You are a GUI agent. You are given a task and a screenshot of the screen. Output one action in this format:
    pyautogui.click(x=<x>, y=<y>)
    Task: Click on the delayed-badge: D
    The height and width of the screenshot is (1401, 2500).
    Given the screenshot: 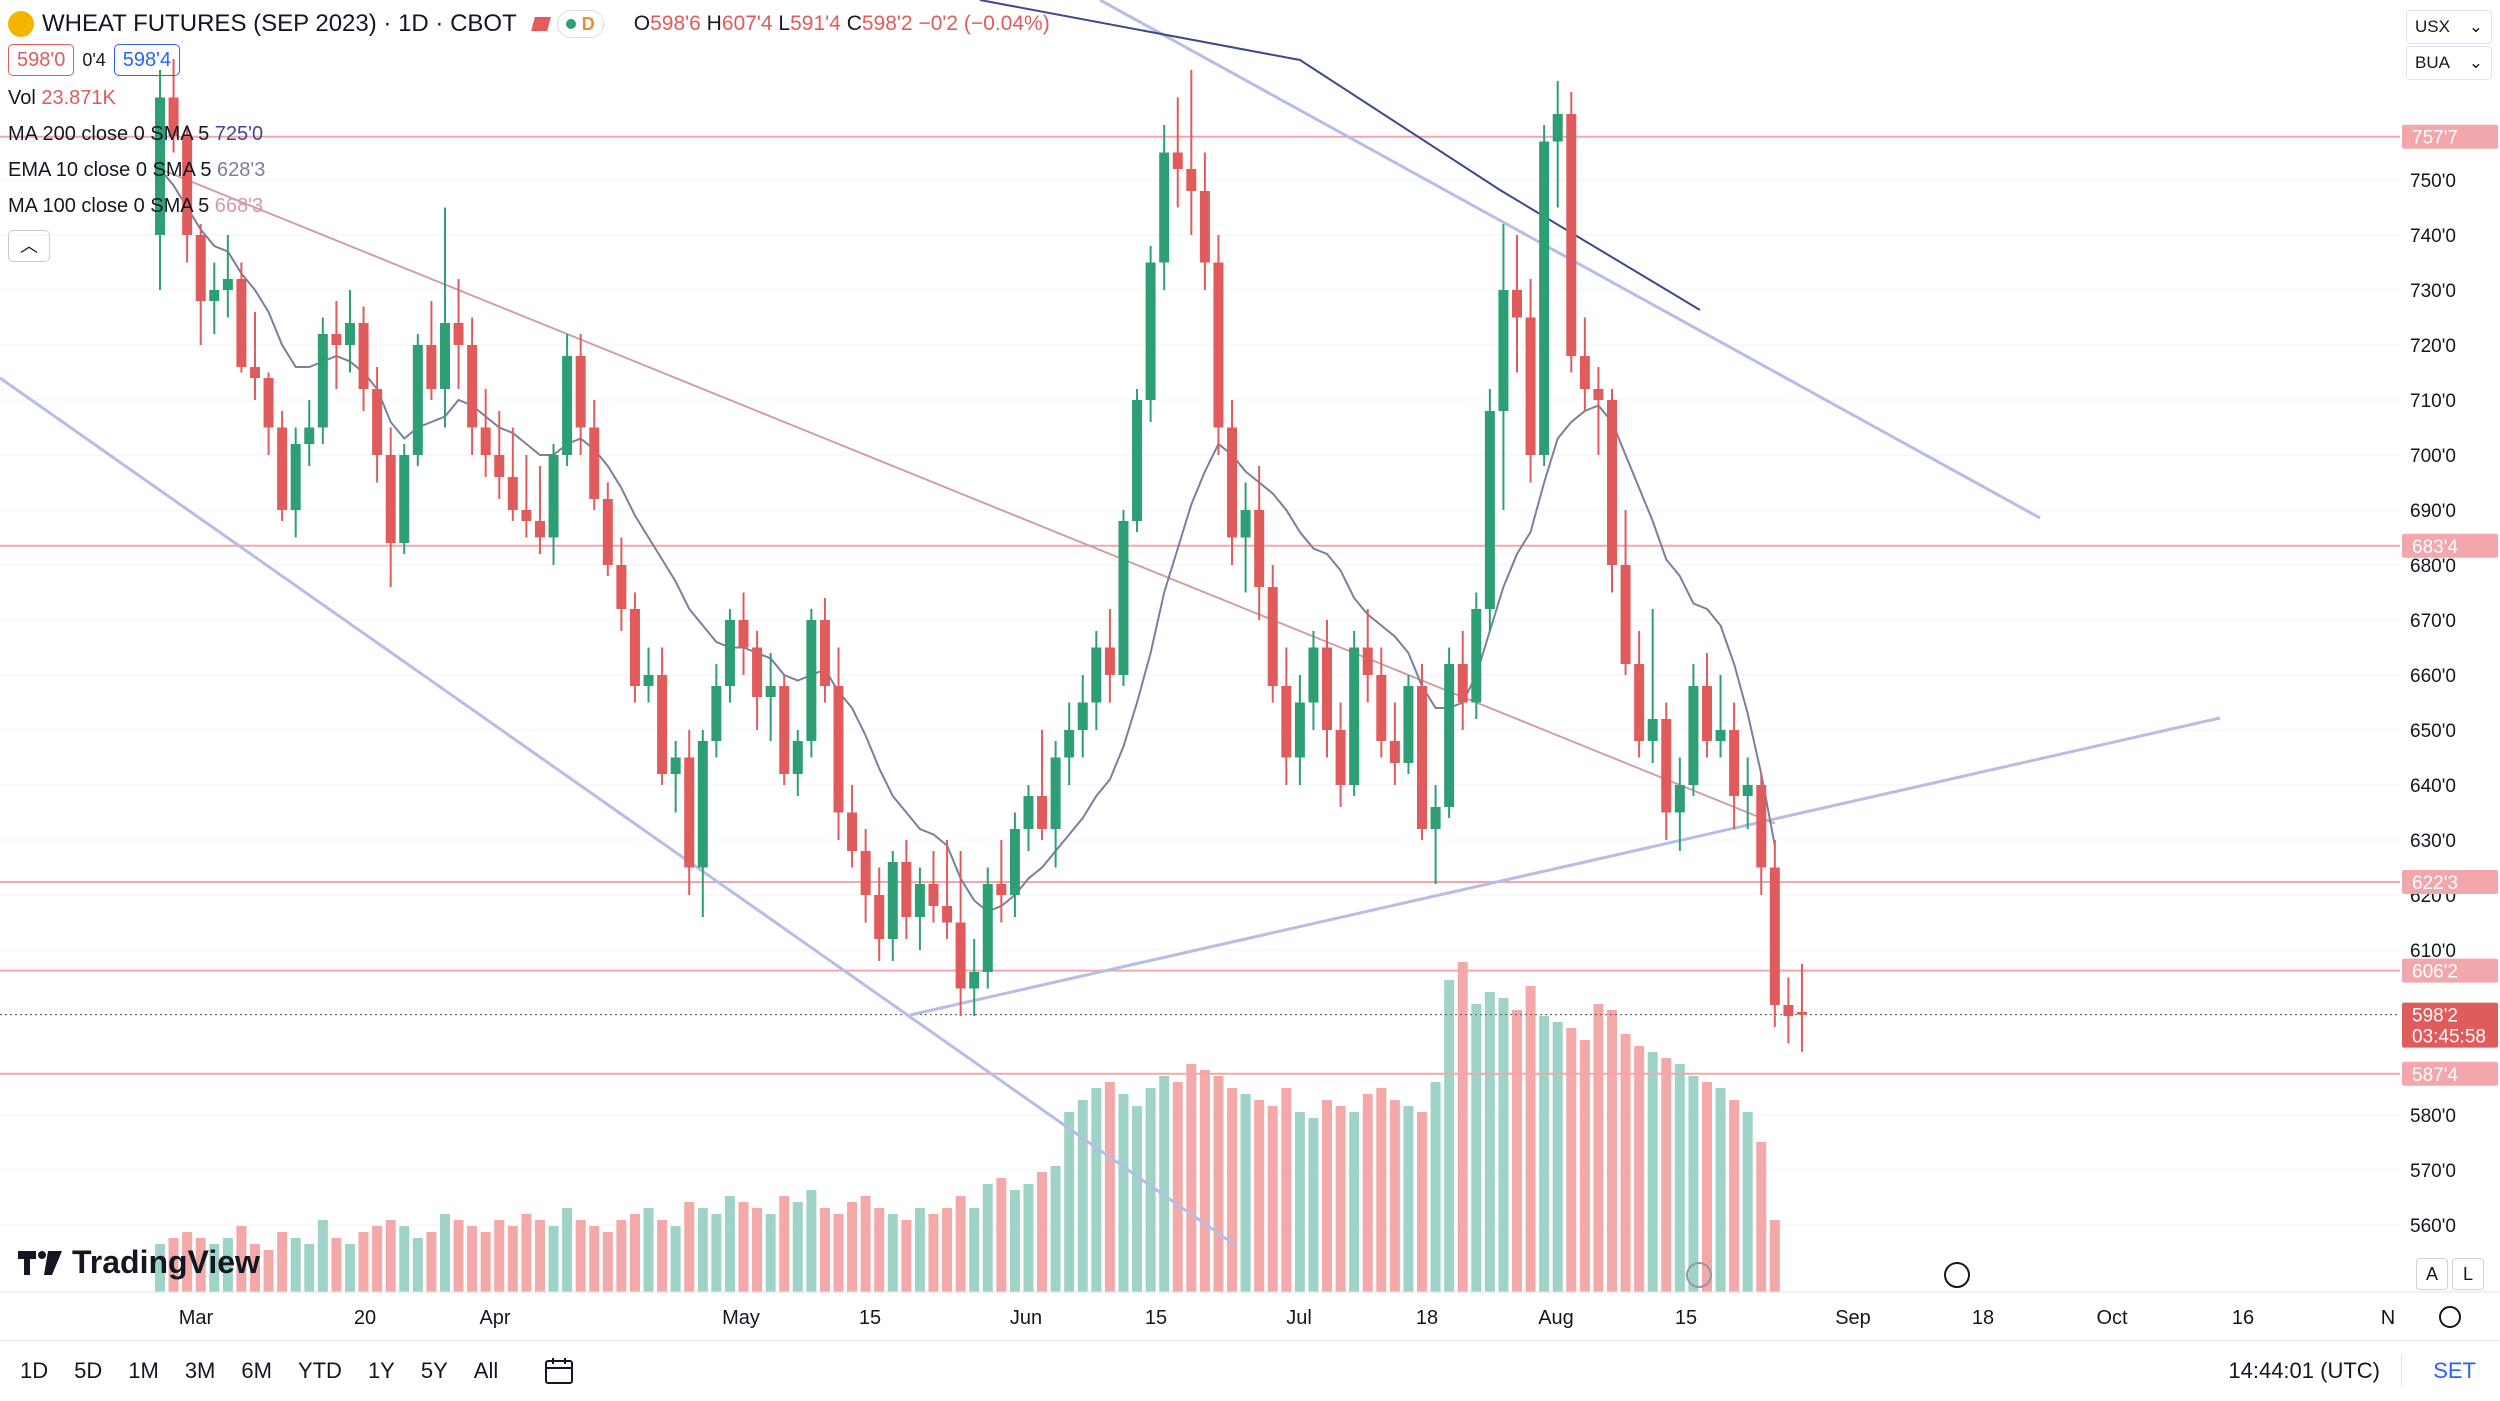 What is the action you would take?
    pyautogui.click(x=588, y=24)
    